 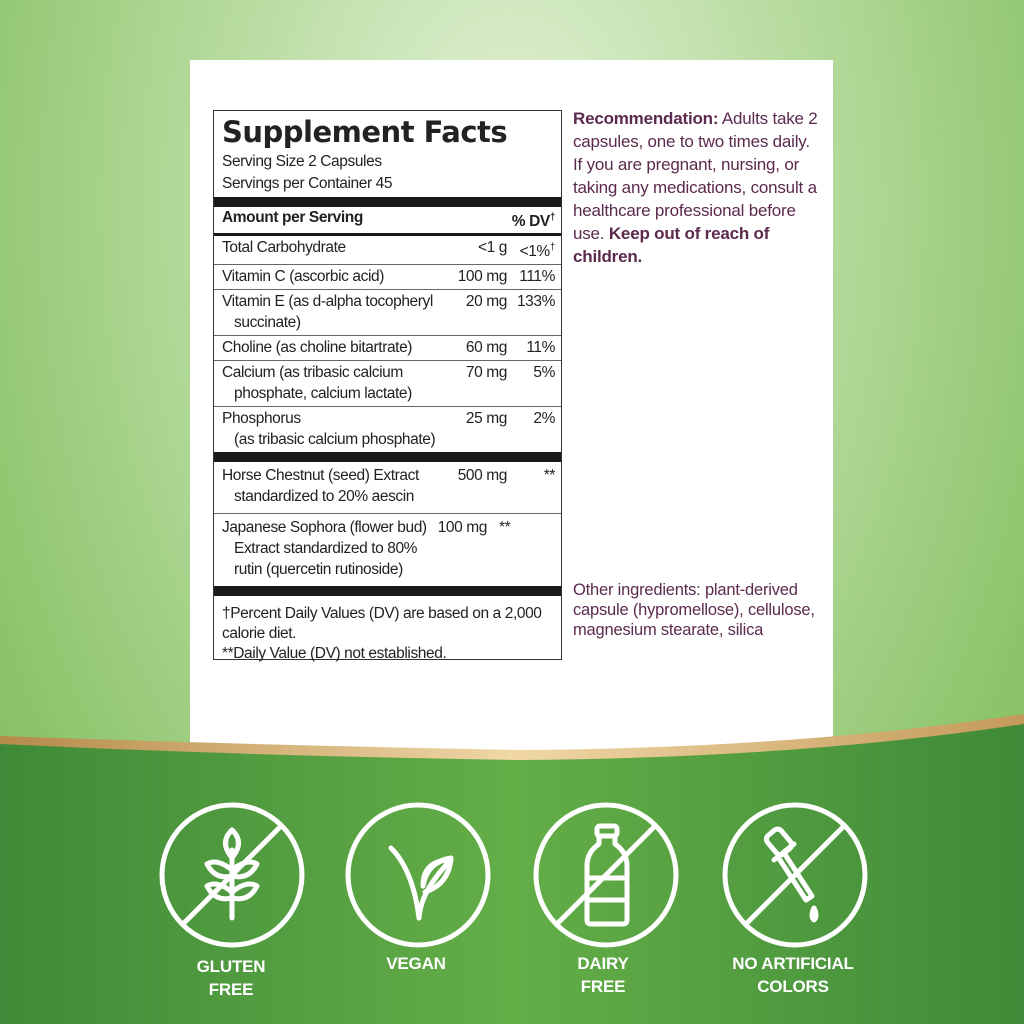 I want to click on amount-header-row: Amount per Serving % DV†, so click(x=388, y=220).